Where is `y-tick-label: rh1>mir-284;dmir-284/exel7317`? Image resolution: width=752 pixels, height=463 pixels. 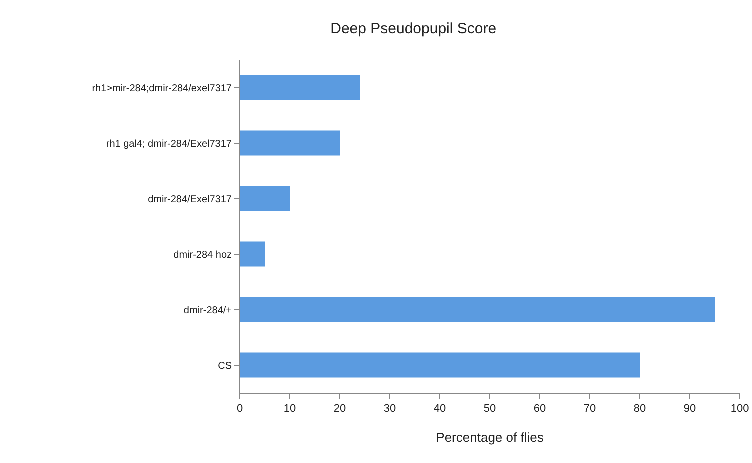 y-tick-label: rh1>mir-284;dmir-284/exel7317 is located at coordinates (162, 88).